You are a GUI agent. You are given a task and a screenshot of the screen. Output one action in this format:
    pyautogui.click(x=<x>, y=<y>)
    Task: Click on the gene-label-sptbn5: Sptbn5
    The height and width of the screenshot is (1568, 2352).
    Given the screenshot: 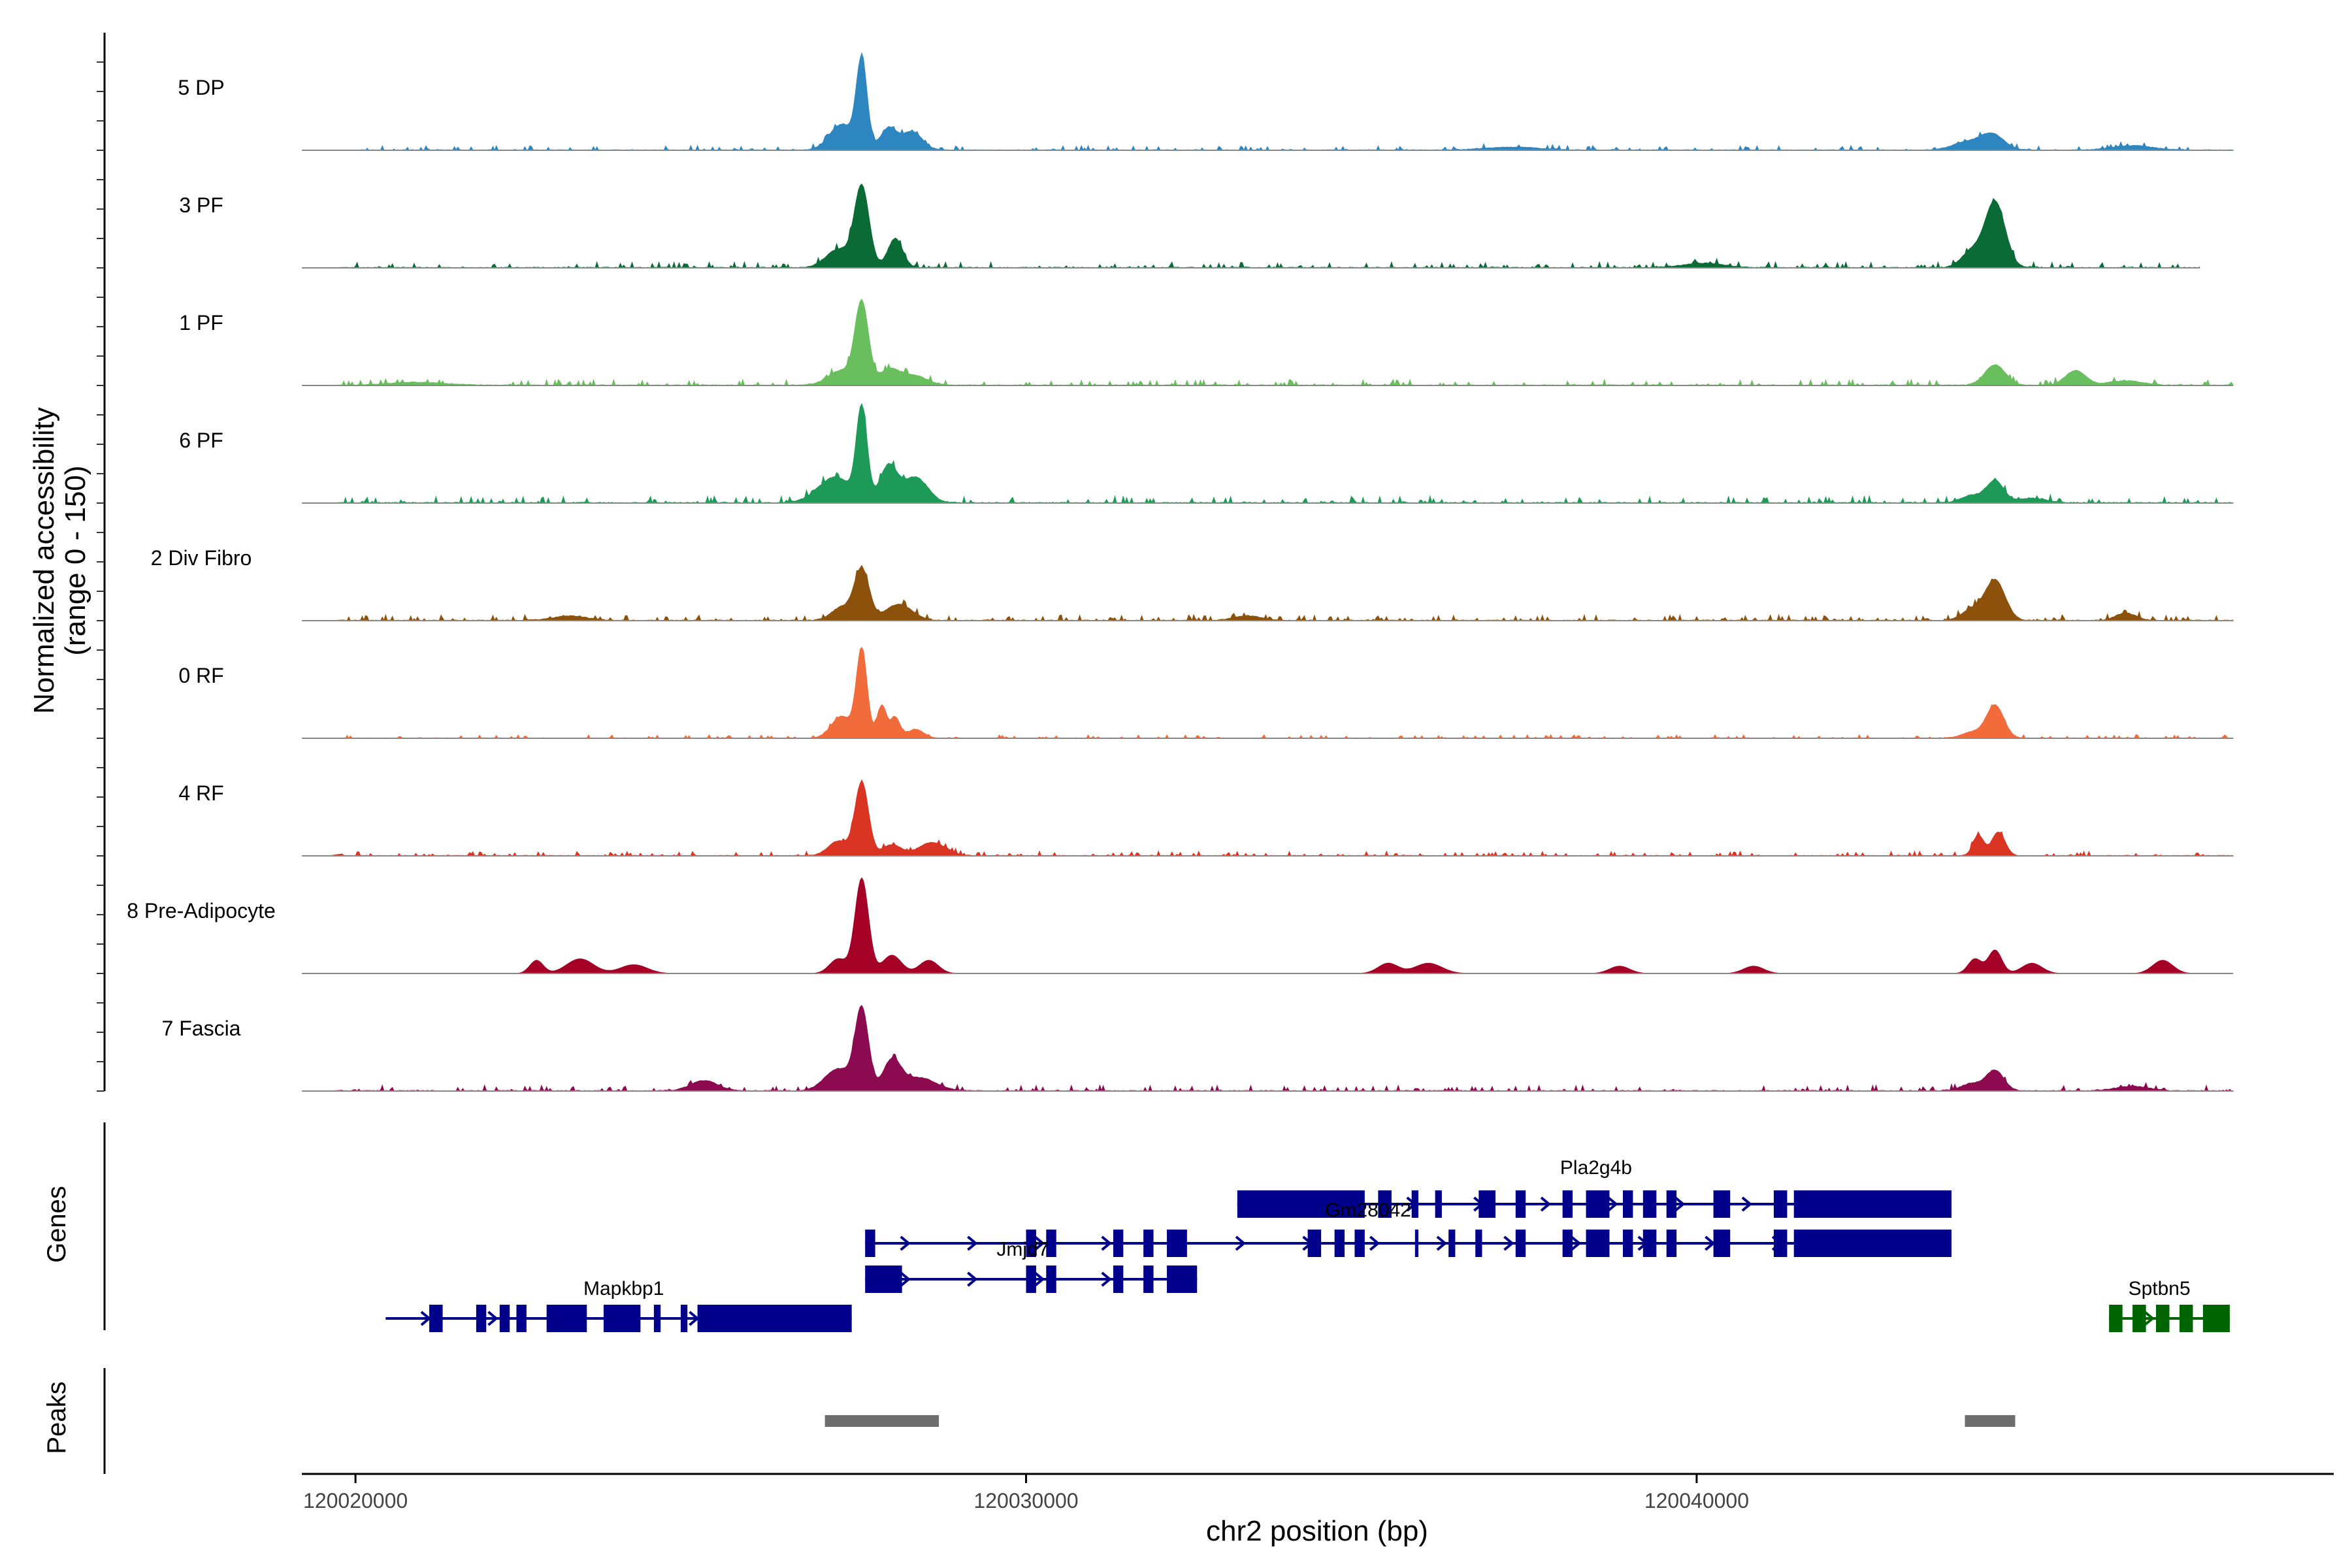 What is the action you would take?
    pyautogui.click(x=2160, y=1288)
    